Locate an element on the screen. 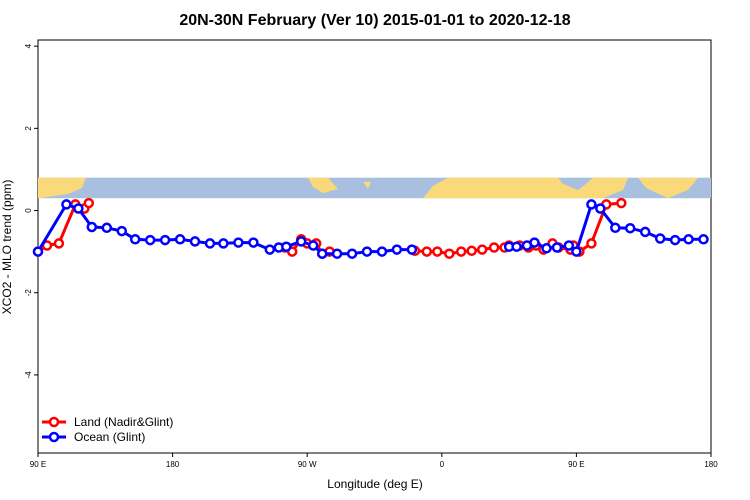 Image resolution: width=750 pixels, height=500 pixels. y-axis: 4 2 0 -2 -4 is located at coordinates (31, 210).